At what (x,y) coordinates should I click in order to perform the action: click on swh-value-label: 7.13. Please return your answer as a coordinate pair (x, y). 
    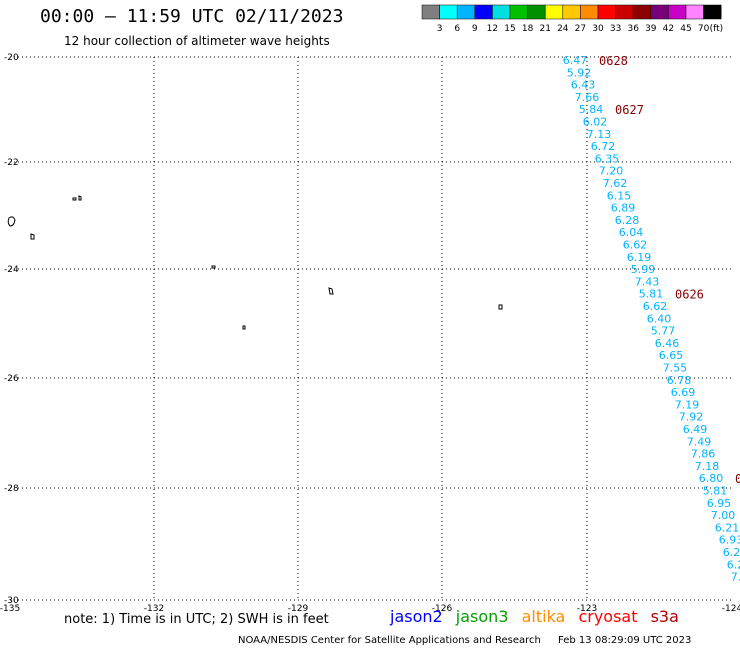
    Looking at the image, I should click on (599, 134).